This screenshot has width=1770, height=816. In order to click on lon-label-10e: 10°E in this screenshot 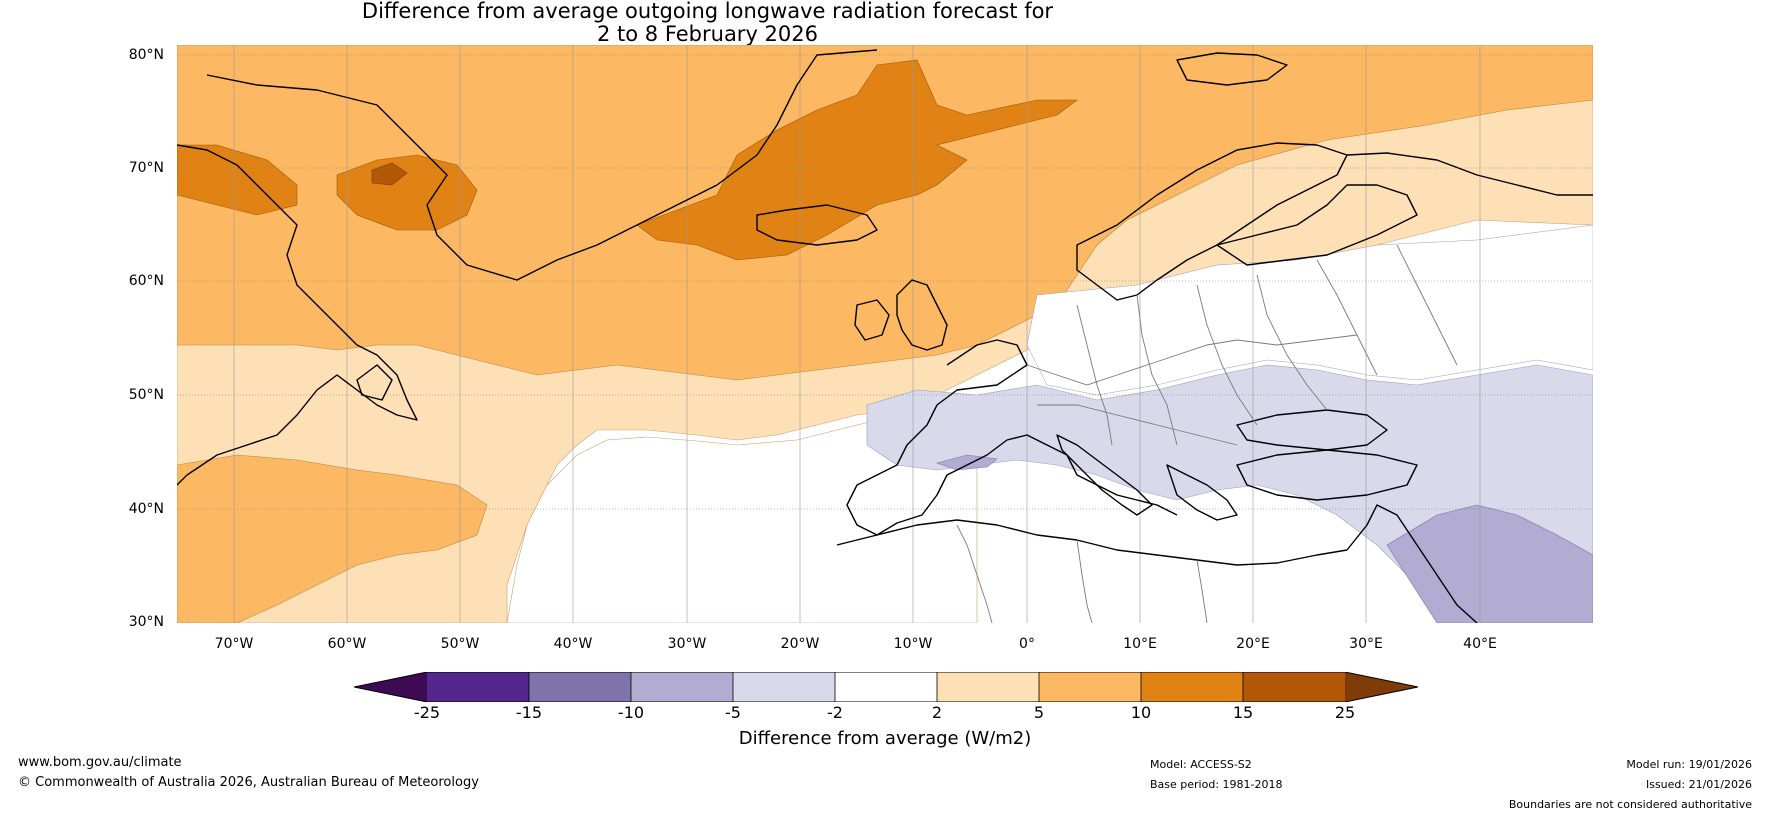, I will do `click(1140, 644)`.